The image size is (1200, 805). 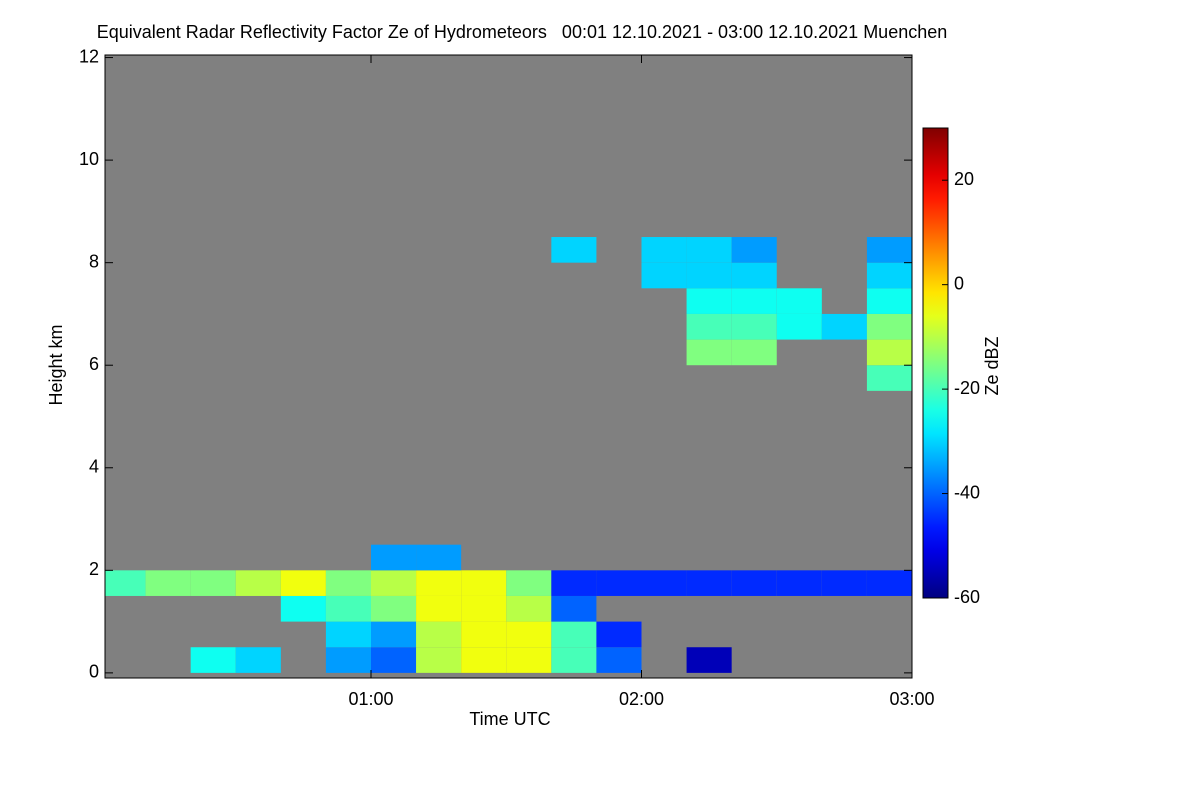 I want to click on colorbar-tick-label: -20, so click(x=967, y=388).